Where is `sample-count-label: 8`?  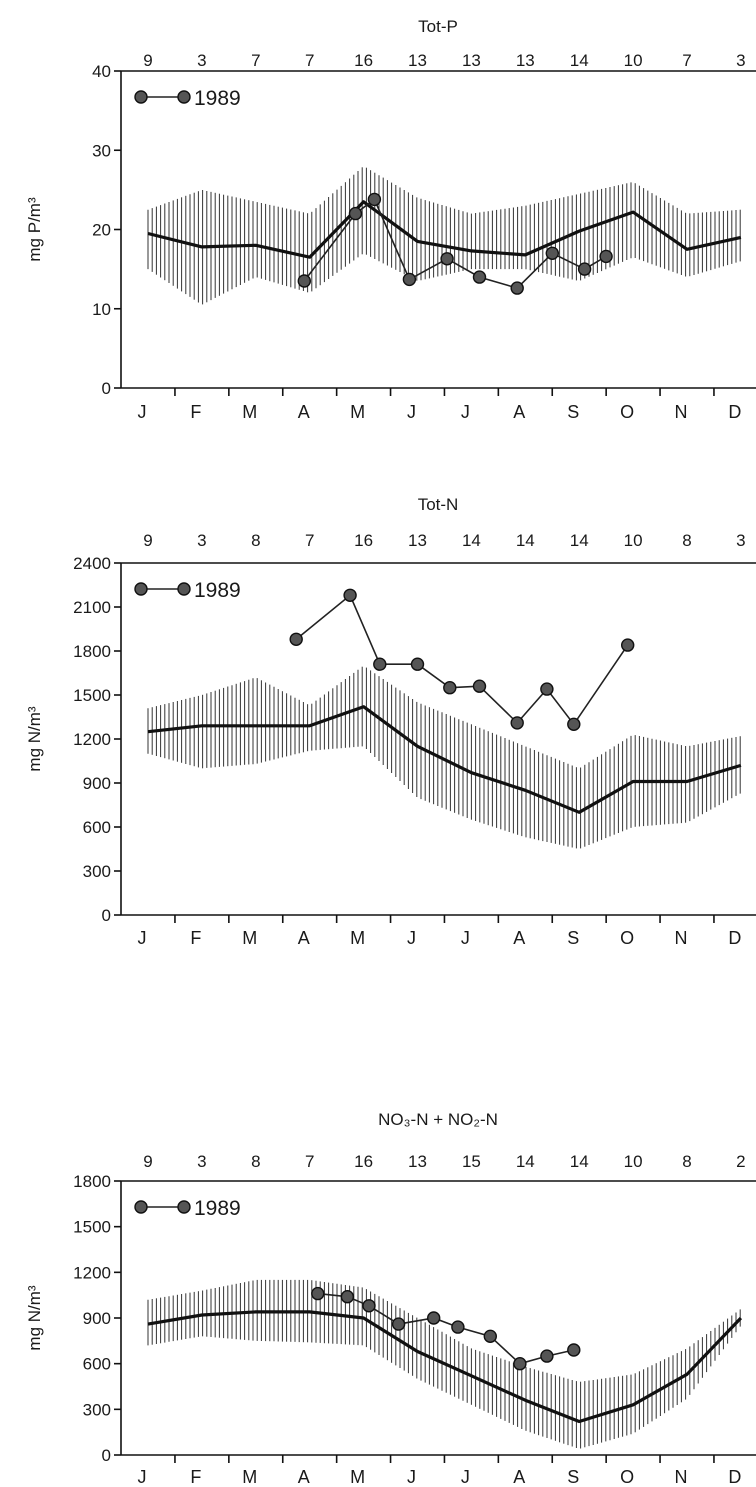
sample-count-label: 8 is located at coordinates (686, 540).